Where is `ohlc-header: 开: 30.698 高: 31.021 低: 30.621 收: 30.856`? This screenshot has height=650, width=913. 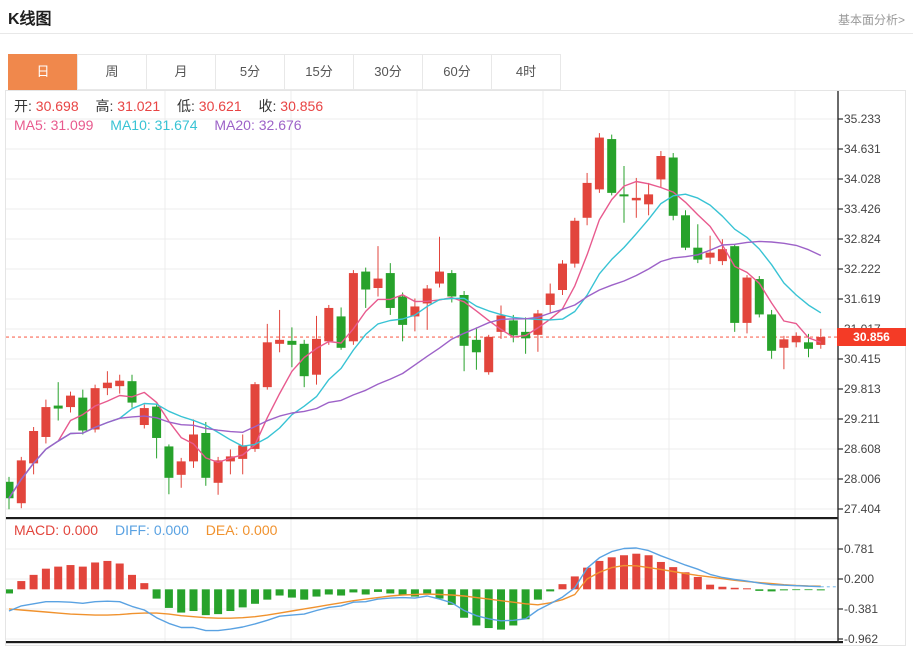
ohlc-header: 开: 30.698 高: 31.021 低: 30.621 收: 30.856 is located at coordinates (175, 106).